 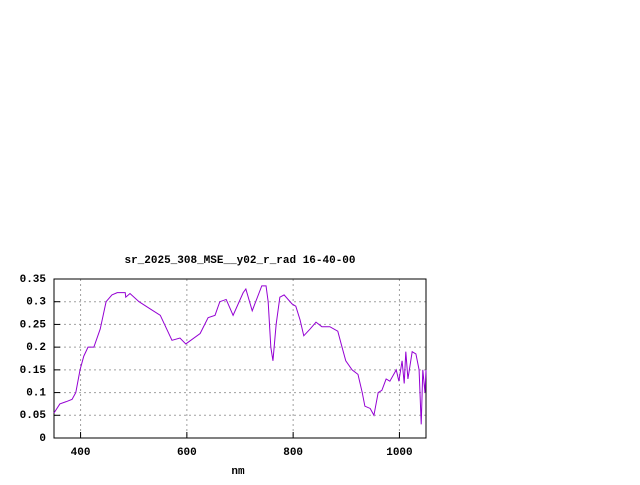 I want to click on y-tick-label: 0.35, so click(x=33, y=280).